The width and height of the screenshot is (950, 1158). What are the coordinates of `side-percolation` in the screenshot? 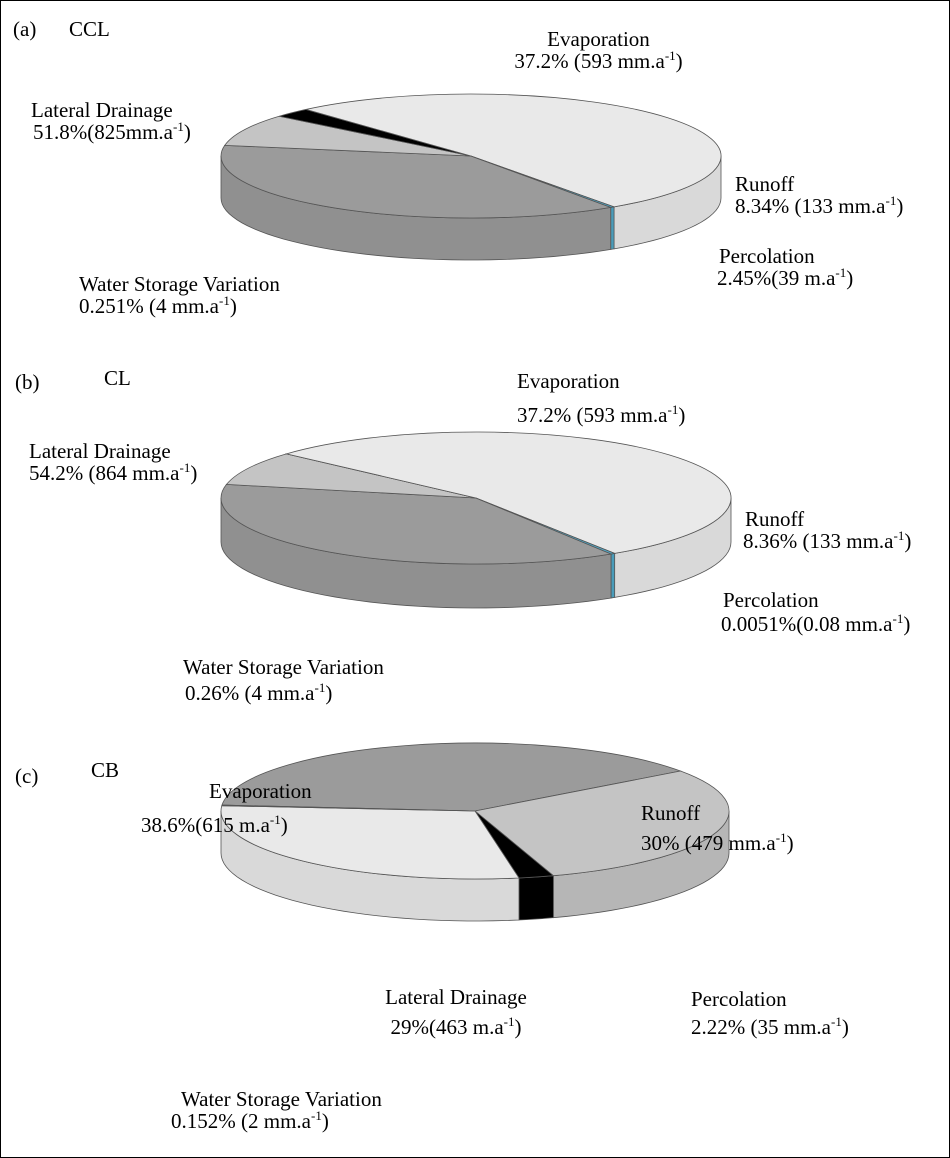 It's located at (536, 898).